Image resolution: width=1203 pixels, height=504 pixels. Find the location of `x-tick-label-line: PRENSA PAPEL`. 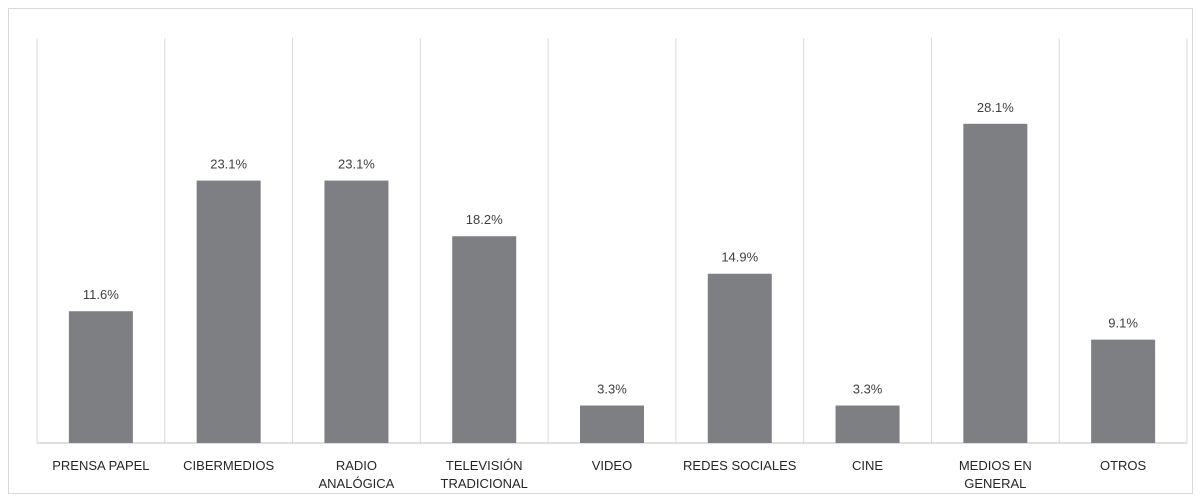

x-tick-label-line: PRENSA PAPEL is located at coordinates (100, 465).